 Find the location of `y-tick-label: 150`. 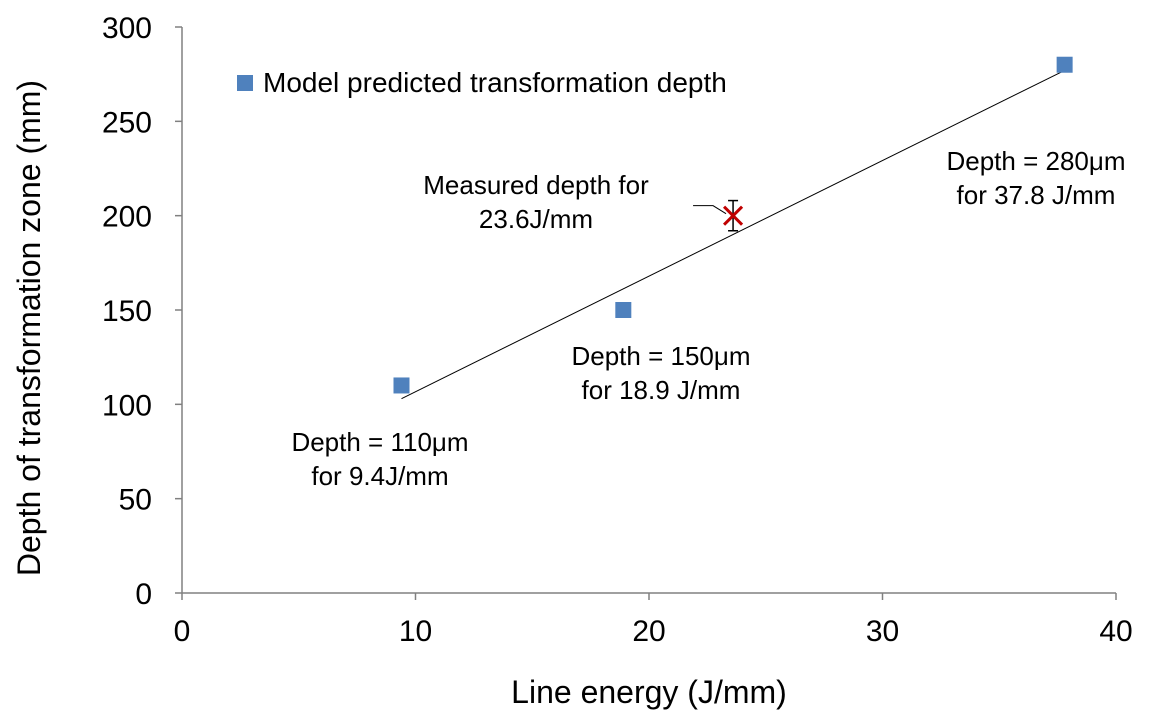

y-tick-label: 150 is located at coordinates (127, 311).